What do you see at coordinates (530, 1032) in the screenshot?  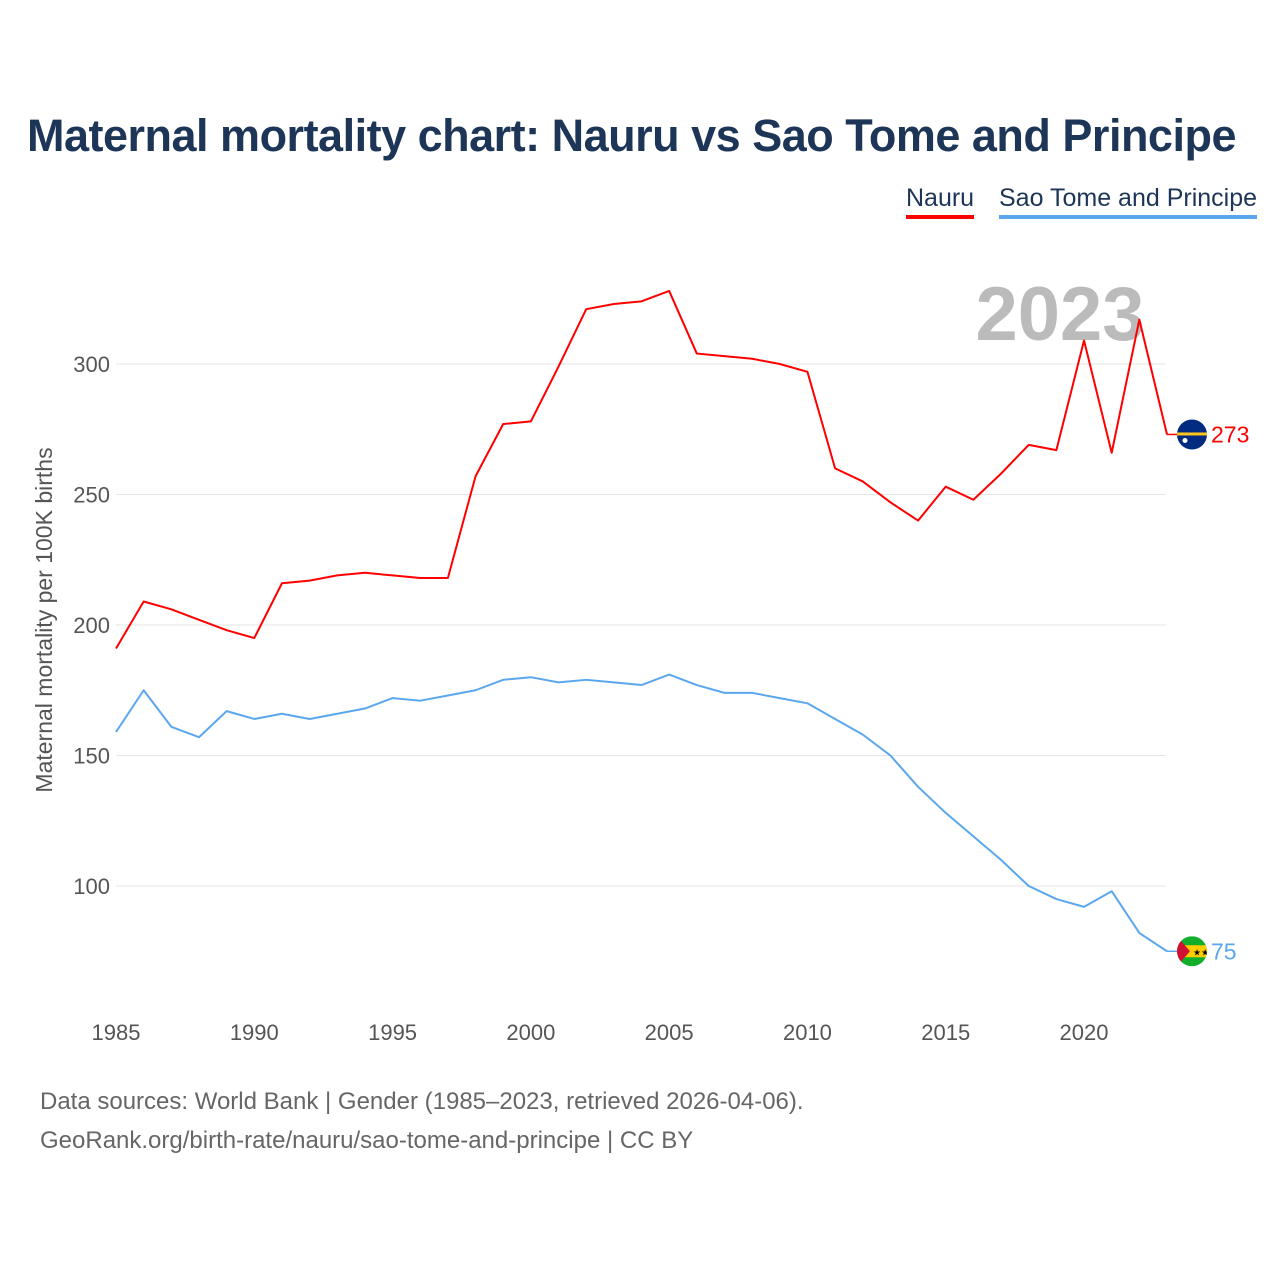 I see `x-tick-label: 2000` at bounding box center [530, 1032].